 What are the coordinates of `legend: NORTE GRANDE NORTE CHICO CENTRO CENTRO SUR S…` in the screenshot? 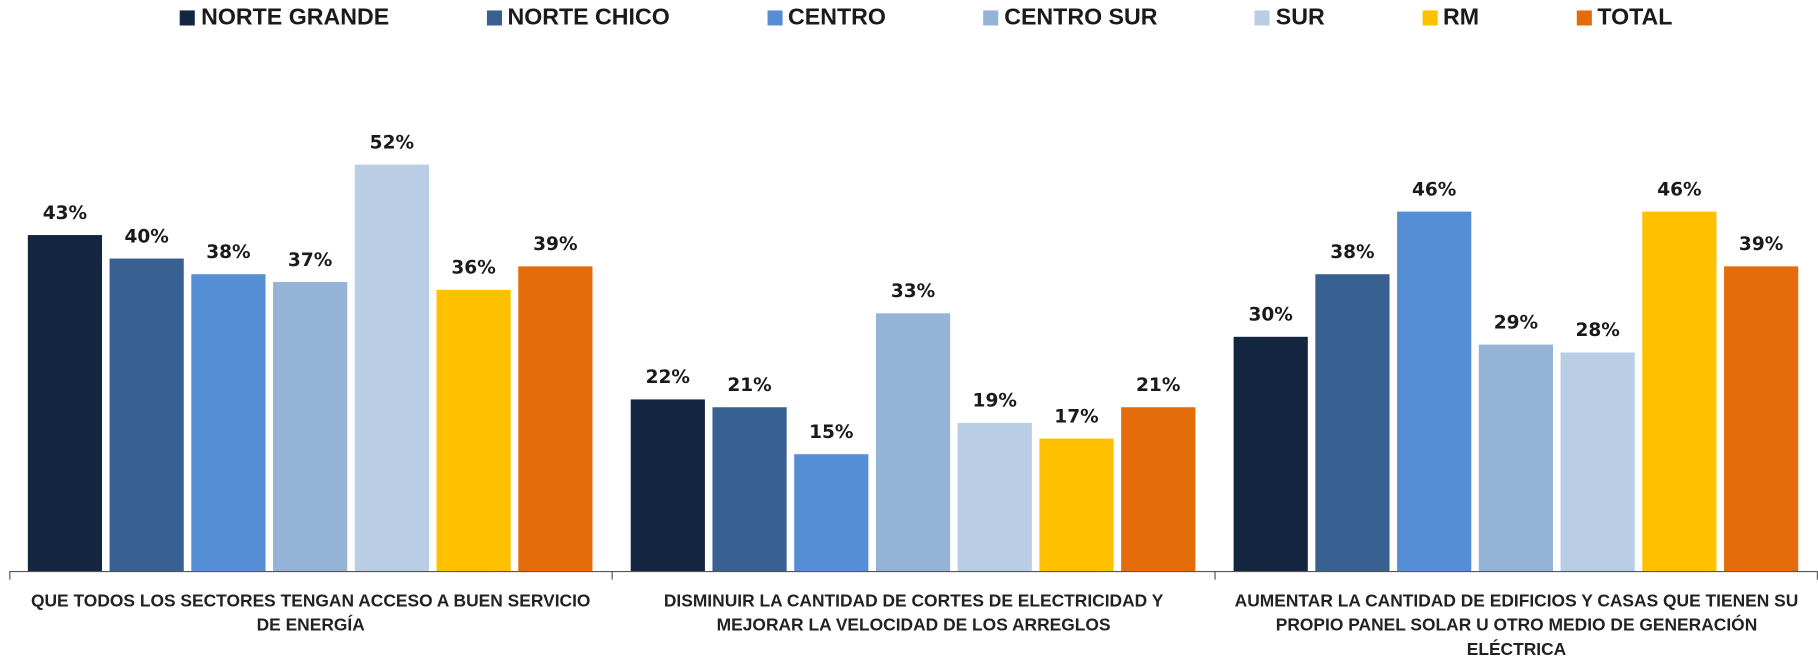 It's located at (909, 18).